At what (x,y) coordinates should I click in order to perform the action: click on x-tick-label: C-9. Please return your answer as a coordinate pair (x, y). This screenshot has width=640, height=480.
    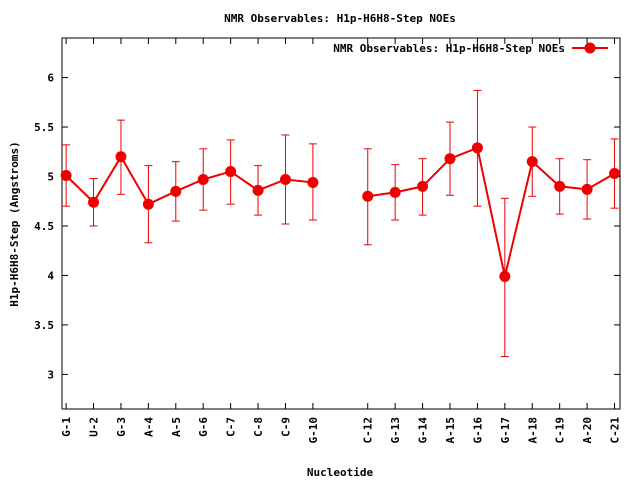
    Looking at the image, I should click on (285, 427).